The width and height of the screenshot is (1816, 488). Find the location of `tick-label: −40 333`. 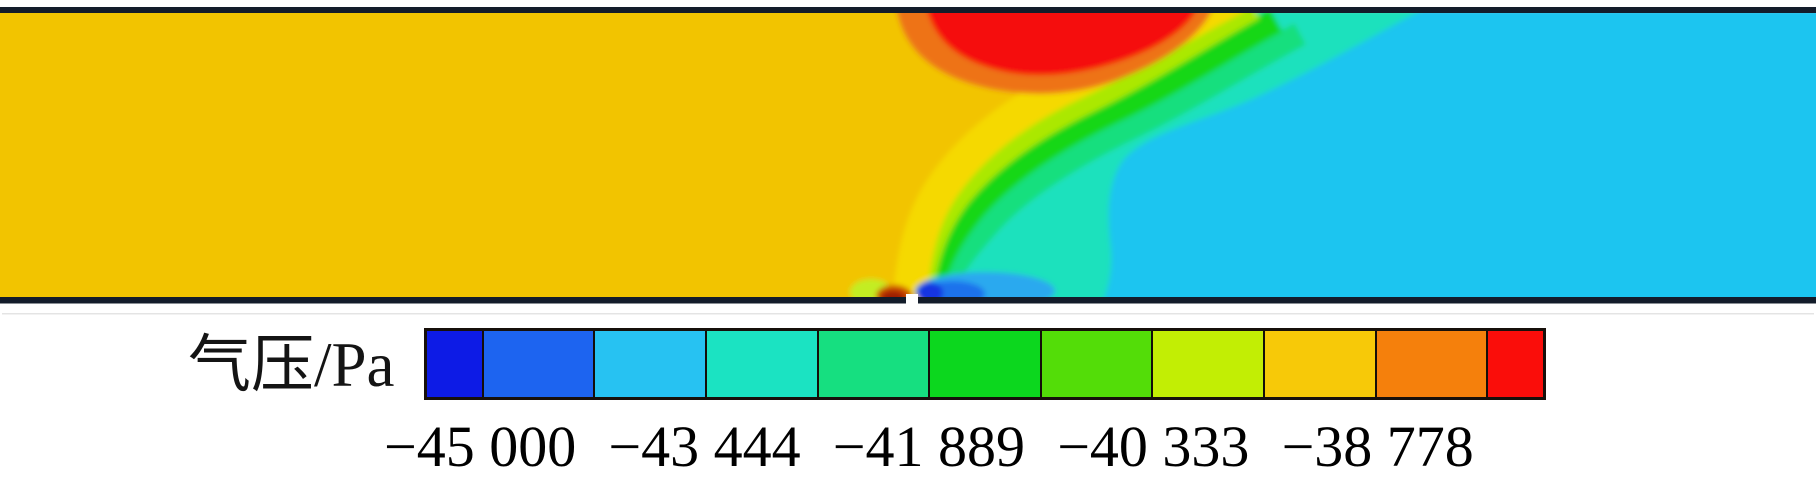

tick-label: −40 333 is located at coordinates (1153, 446).